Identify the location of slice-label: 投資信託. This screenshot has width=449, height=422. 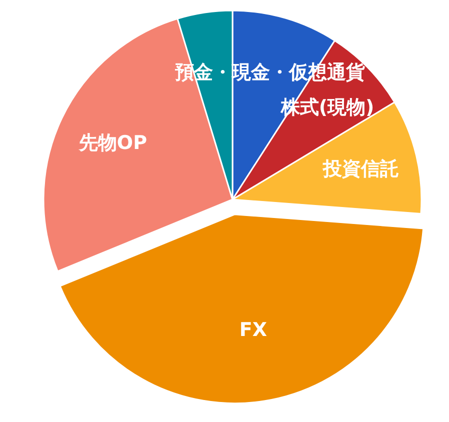
(361, 169).